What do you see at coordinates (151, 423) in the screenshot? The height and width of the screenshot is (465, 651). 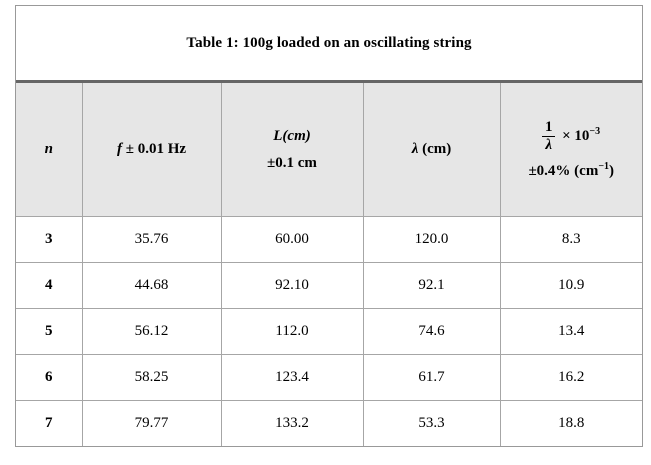 I see `cell-frequency: 79.77` at bounding box center [151, 423].